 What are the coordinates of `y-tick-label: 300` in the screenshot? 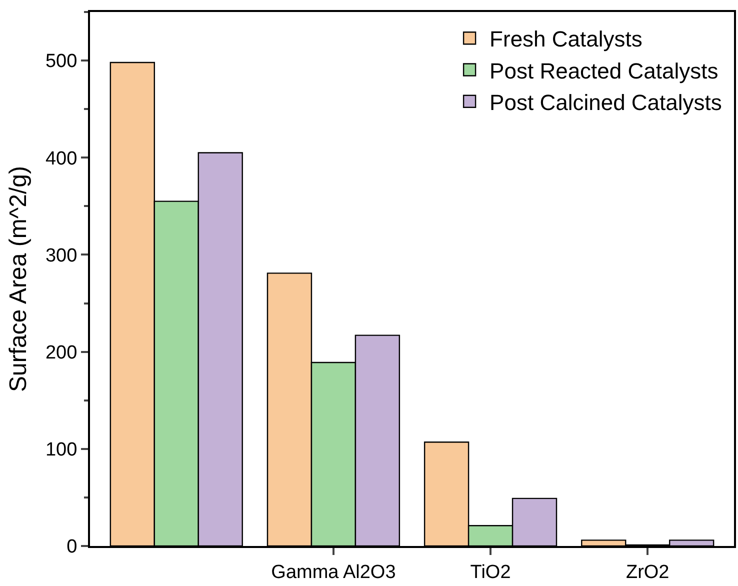 It's located at (61, 255).